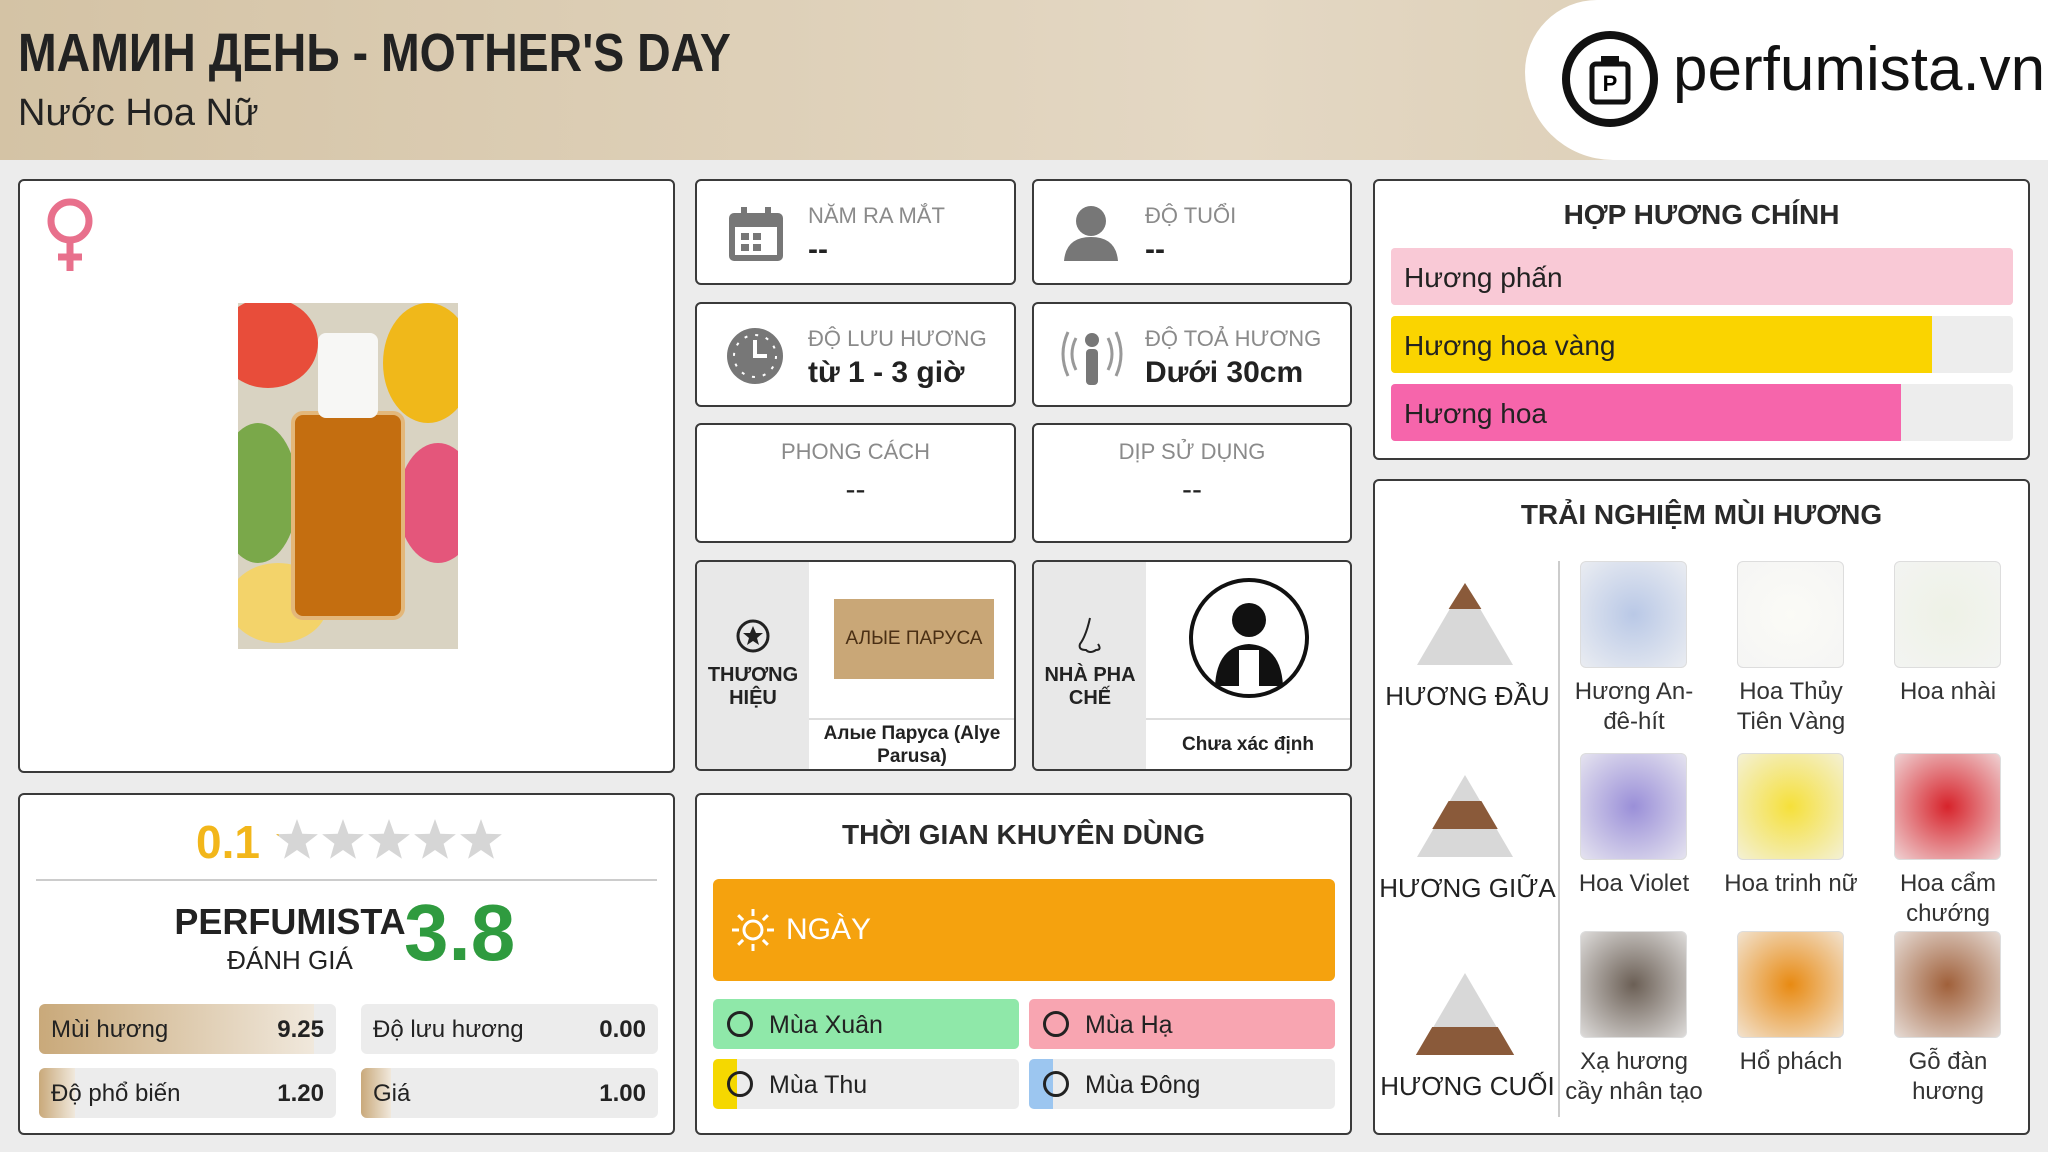  I want to click on perfumer-icon, so click(1249, 638).